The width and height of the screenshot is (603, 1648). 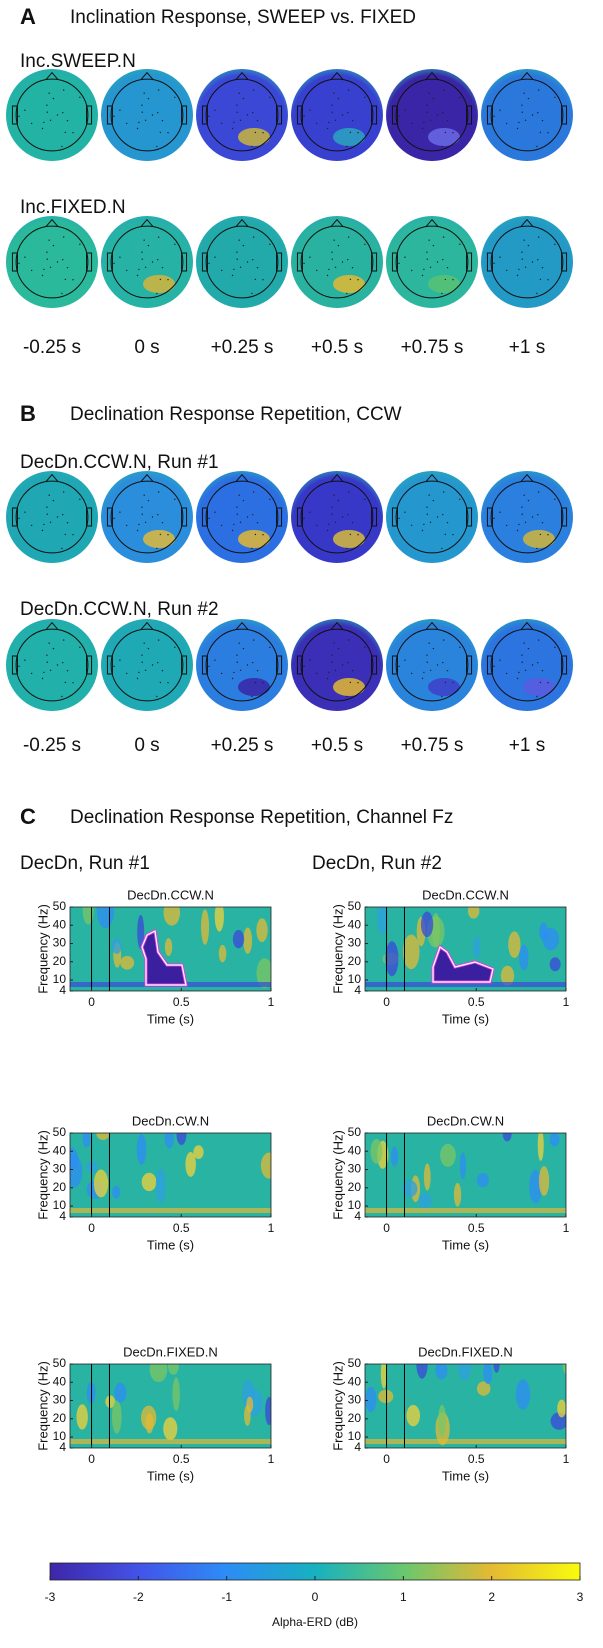 I want to click on panel-letter: B, so click(x=28, y=413).